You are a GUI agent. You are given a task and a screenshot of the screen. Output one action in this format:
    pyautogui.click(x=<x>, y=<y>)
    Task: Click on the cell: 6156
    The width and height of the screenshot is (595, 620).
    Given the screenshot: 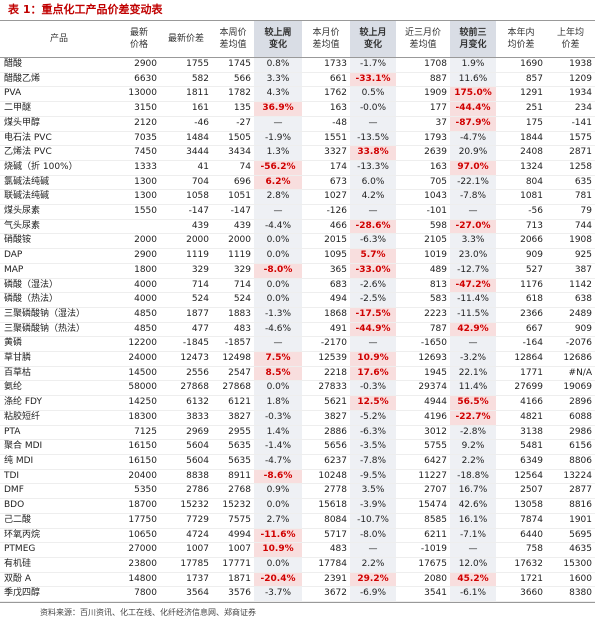 What is the action you would take?
    pyautogui.click(x=570, y=447)
    